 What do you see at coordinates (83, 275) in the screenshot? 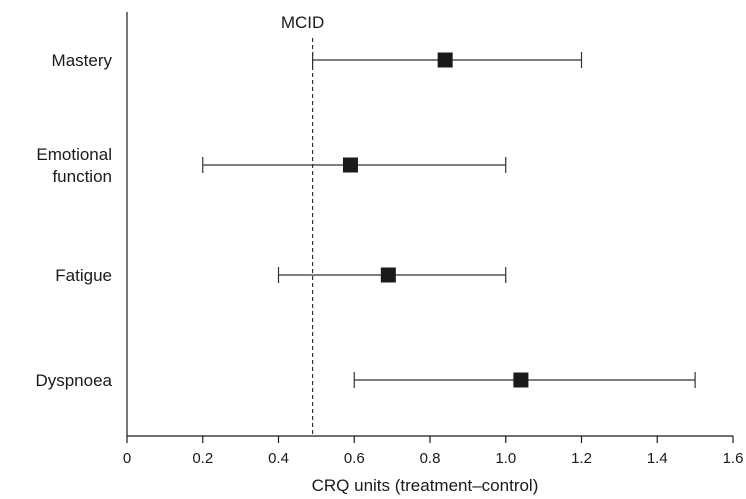
I see `category-label: Fatigue` at bounding box center [83, 275].